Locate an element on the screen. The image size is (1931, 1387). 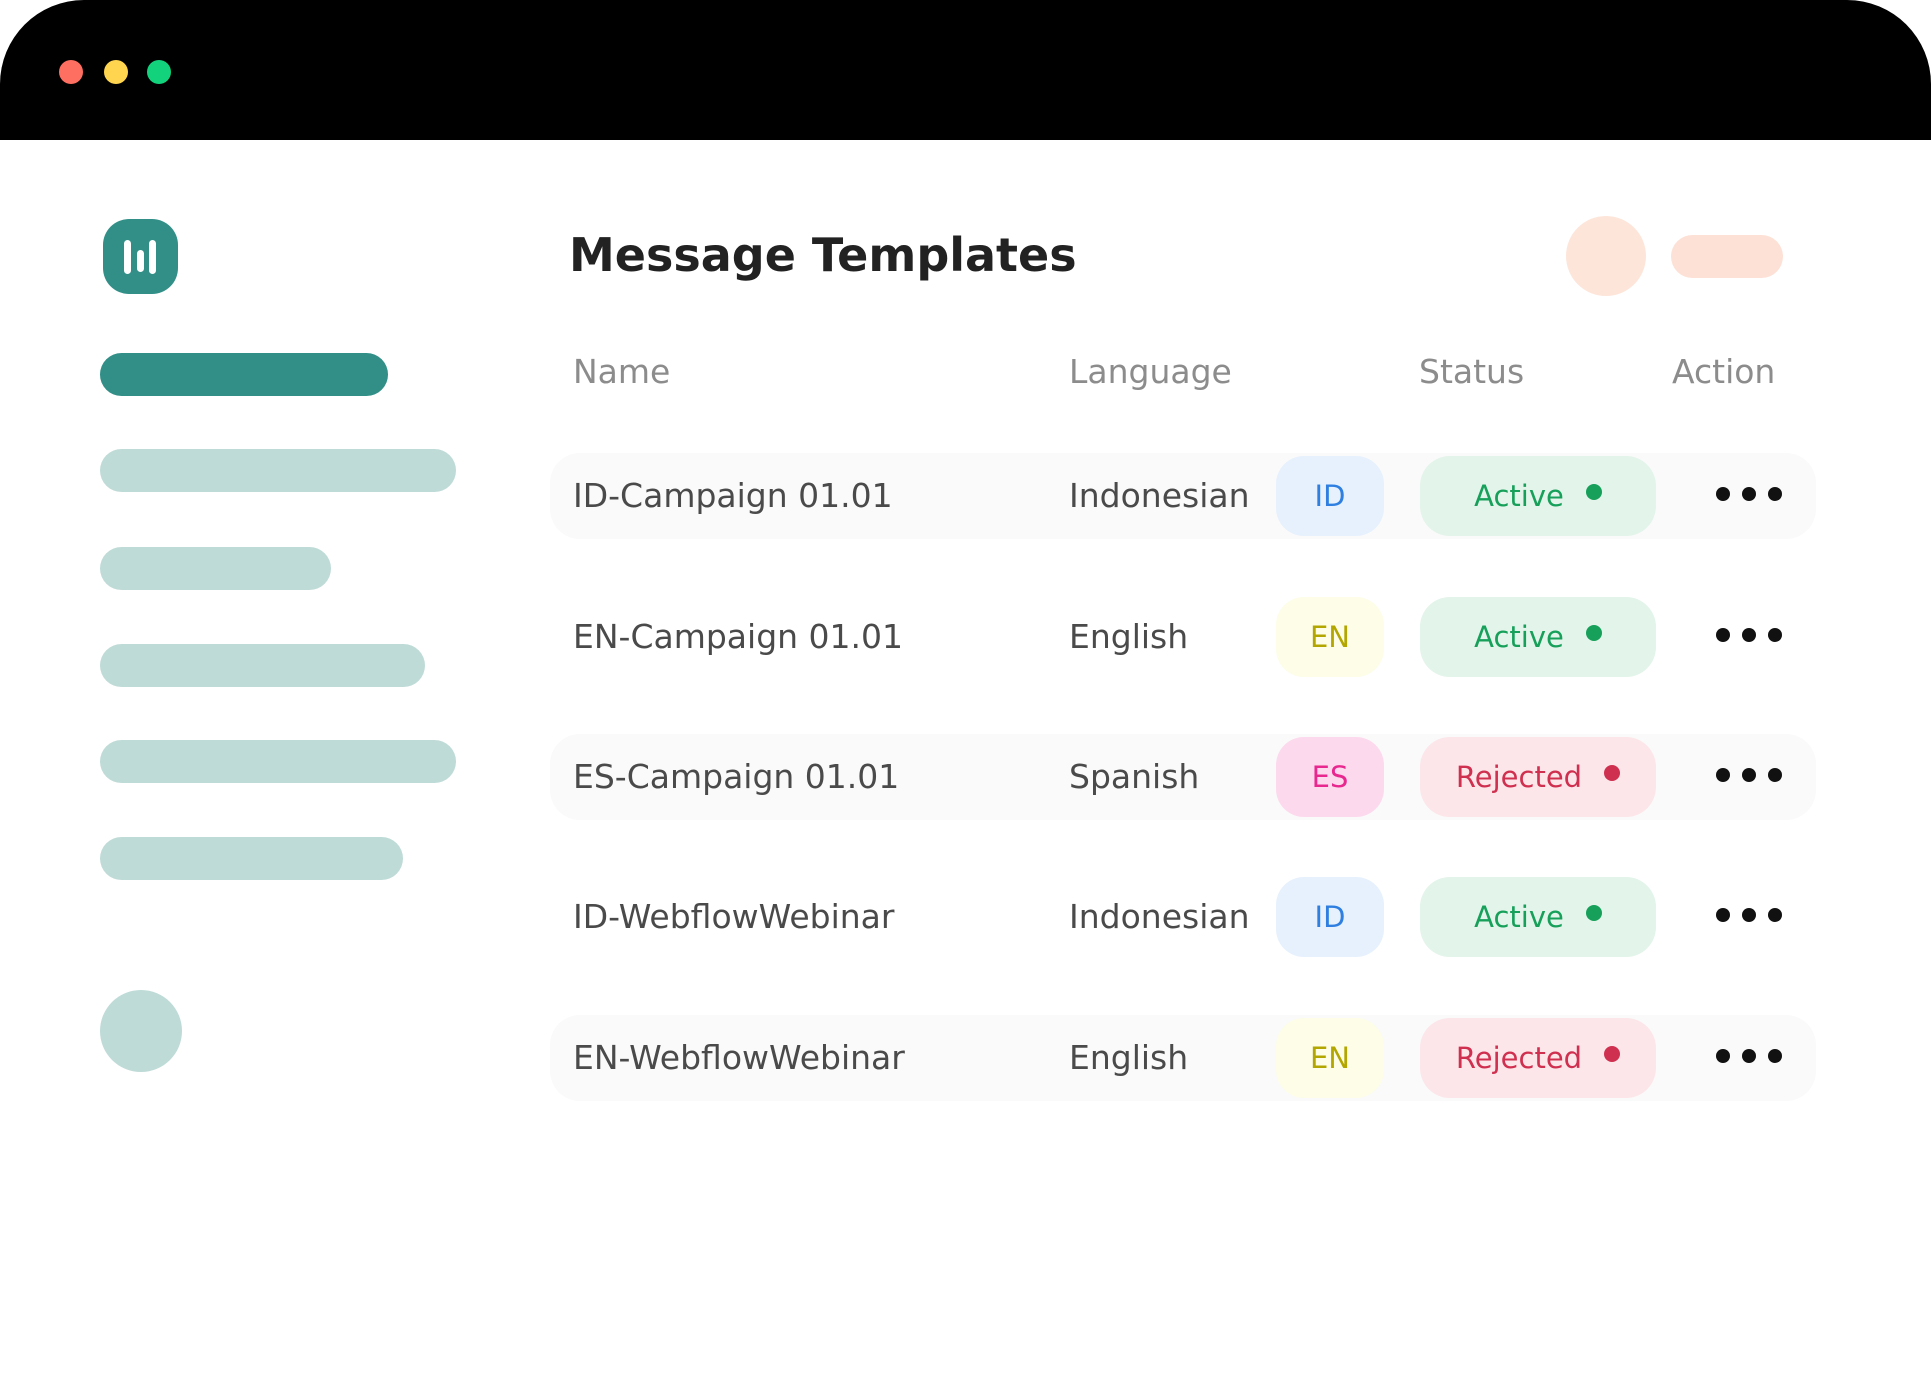
app-logo is located at coordinates (140, 256).